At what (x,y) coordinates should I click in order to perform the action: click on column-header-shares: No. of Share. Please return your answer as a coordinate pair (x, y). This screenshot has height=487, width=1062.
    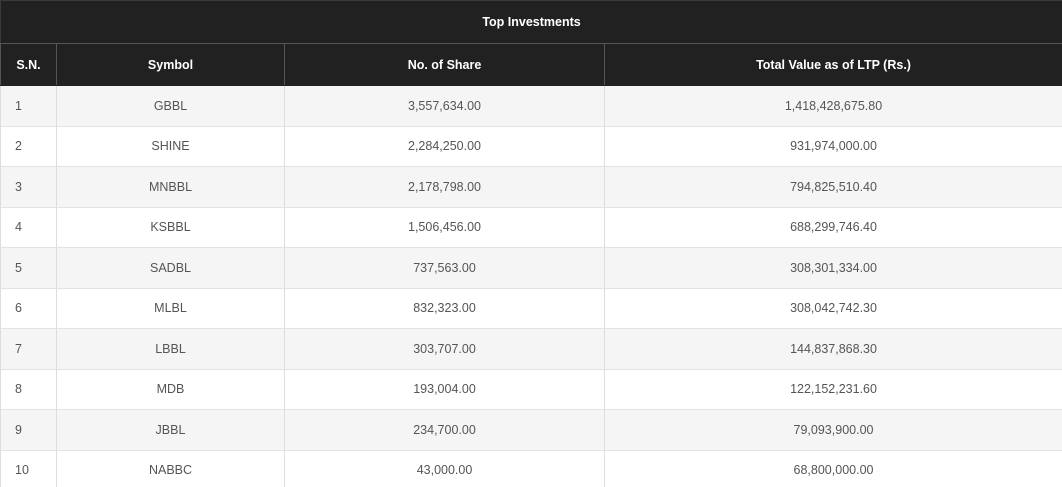
    Looking at the image, I should click on (444, 64).